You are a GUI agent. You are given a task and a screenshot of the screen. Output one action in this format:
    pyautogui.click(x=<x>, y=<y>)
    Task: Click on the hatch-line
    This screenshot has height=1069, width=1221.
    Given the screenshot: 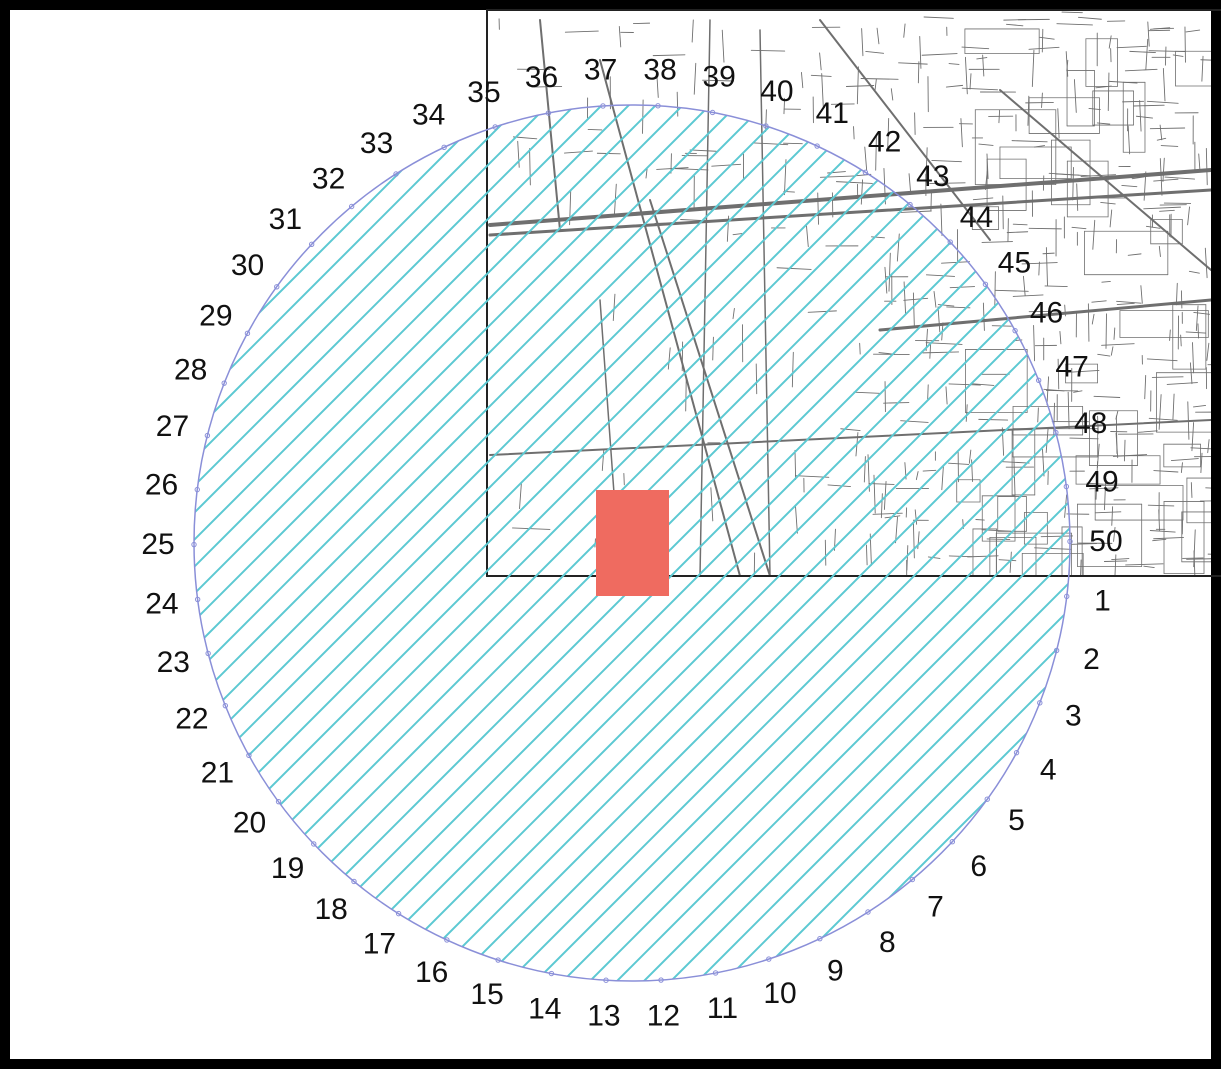 What is the action you would take?
    pyautogui.click(x=227, y=543)
    